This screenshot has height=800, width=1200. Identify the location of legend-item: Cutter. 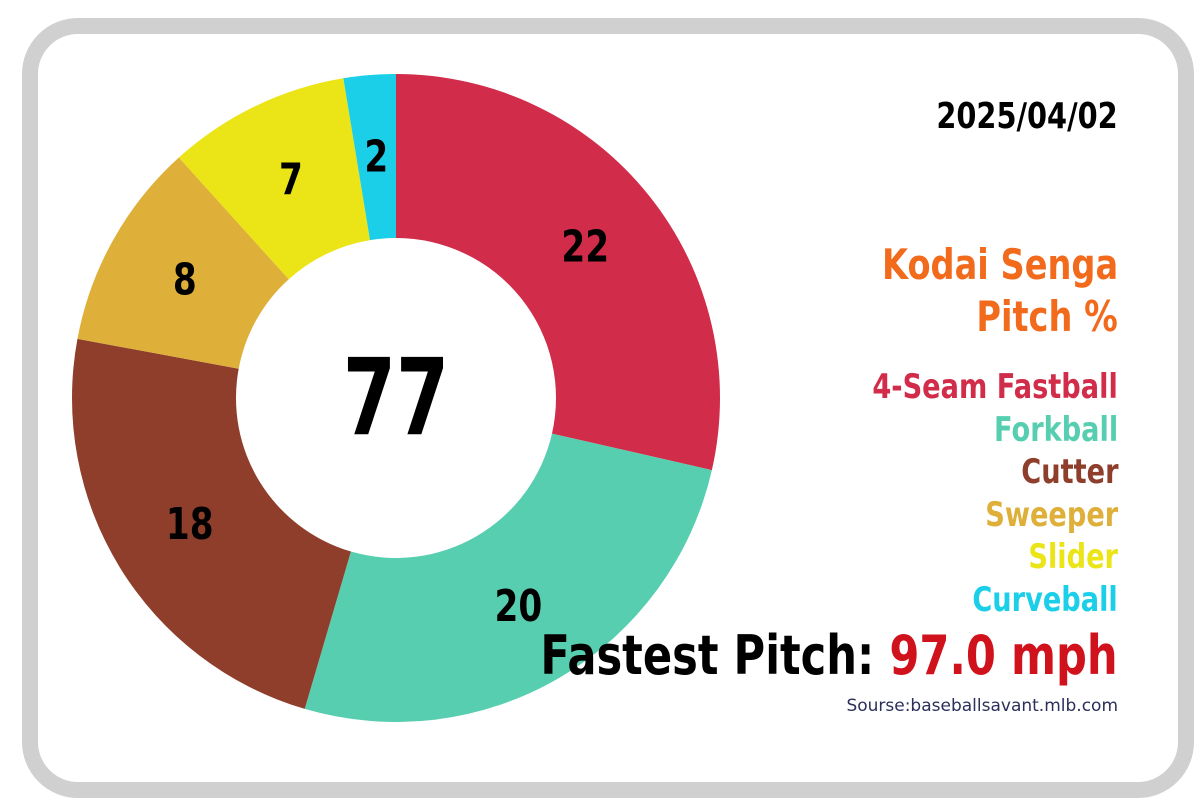
(888, 472).